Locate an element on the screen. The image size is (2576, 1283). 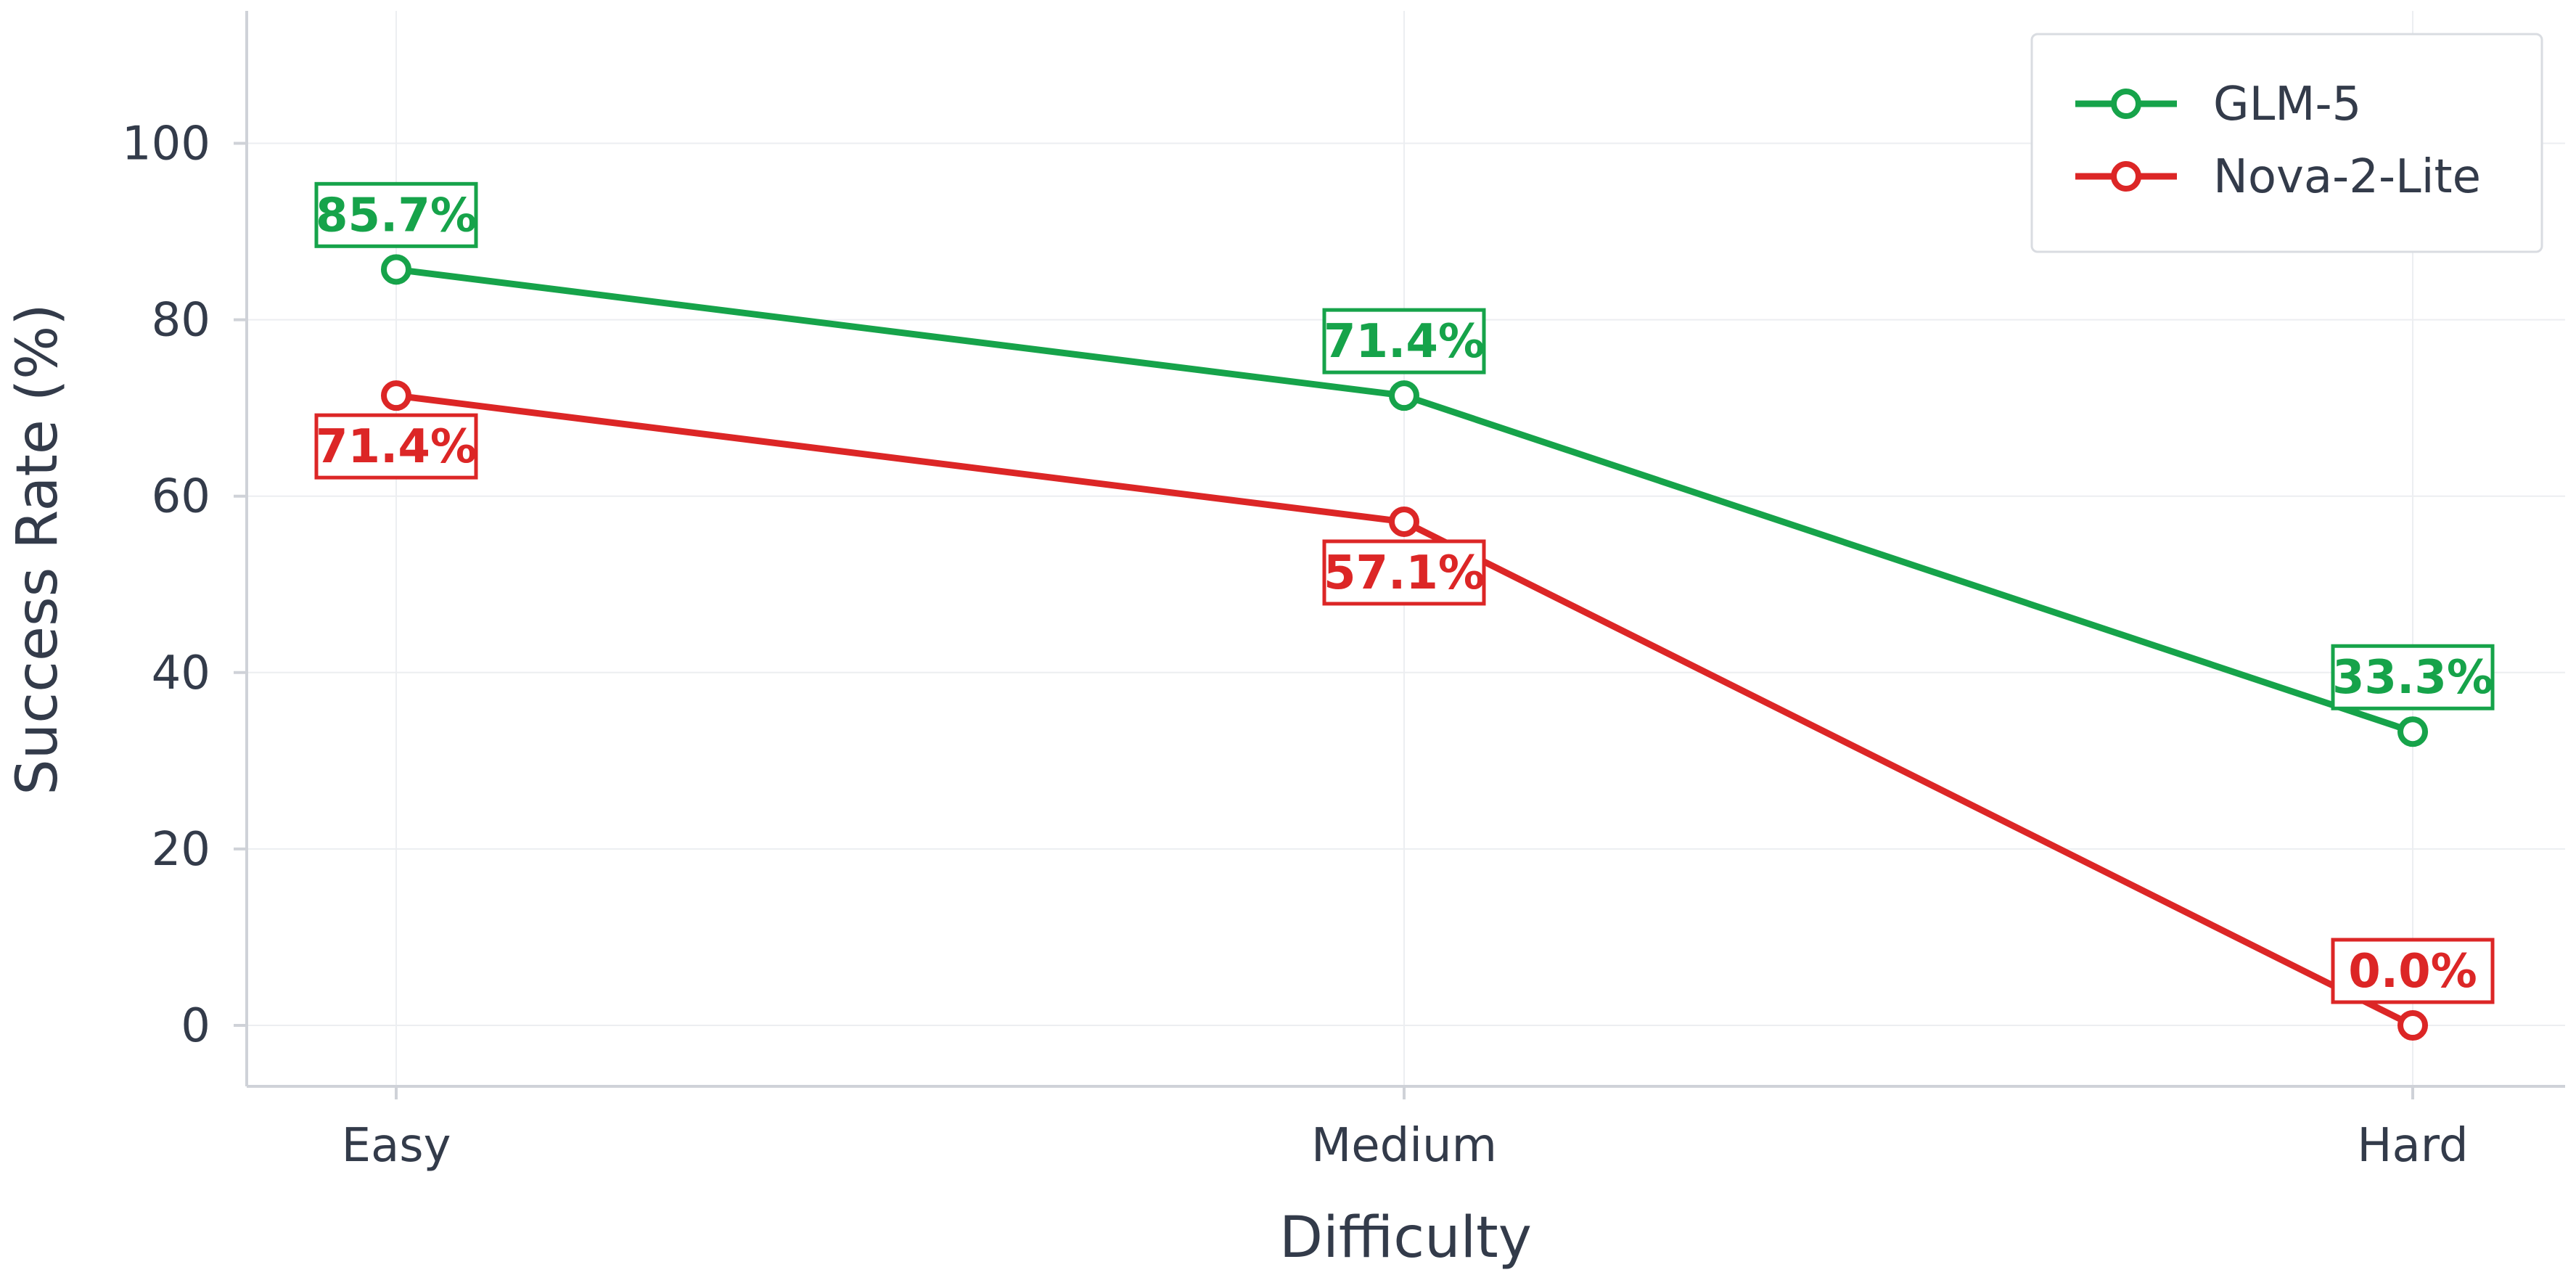
legend-label: GLM-5 is located at coordinates (2287, 104).